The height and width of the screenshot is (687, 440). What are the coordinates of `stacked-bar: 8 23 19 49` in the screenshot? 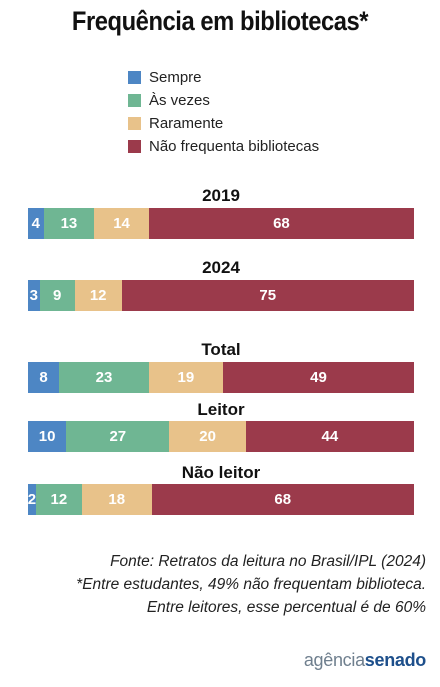 It's located at (221, 377).